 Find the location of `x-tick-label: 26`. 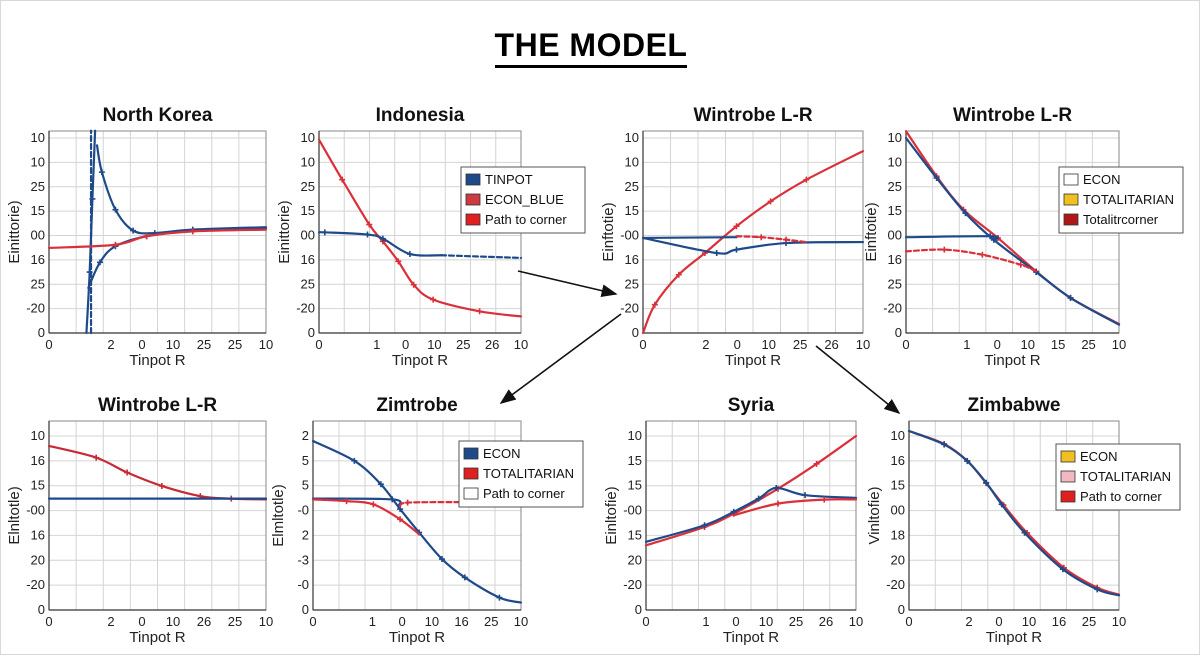

x-tick-label: 26 is located at coordinates (826, 621).